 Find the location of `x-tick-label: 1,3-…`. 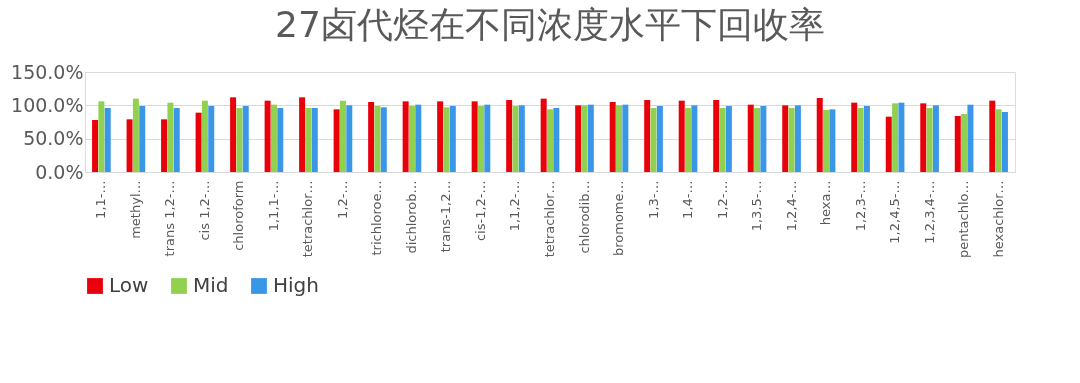

x-tick-label: 1,3-… is located at coordinates (653, 199).